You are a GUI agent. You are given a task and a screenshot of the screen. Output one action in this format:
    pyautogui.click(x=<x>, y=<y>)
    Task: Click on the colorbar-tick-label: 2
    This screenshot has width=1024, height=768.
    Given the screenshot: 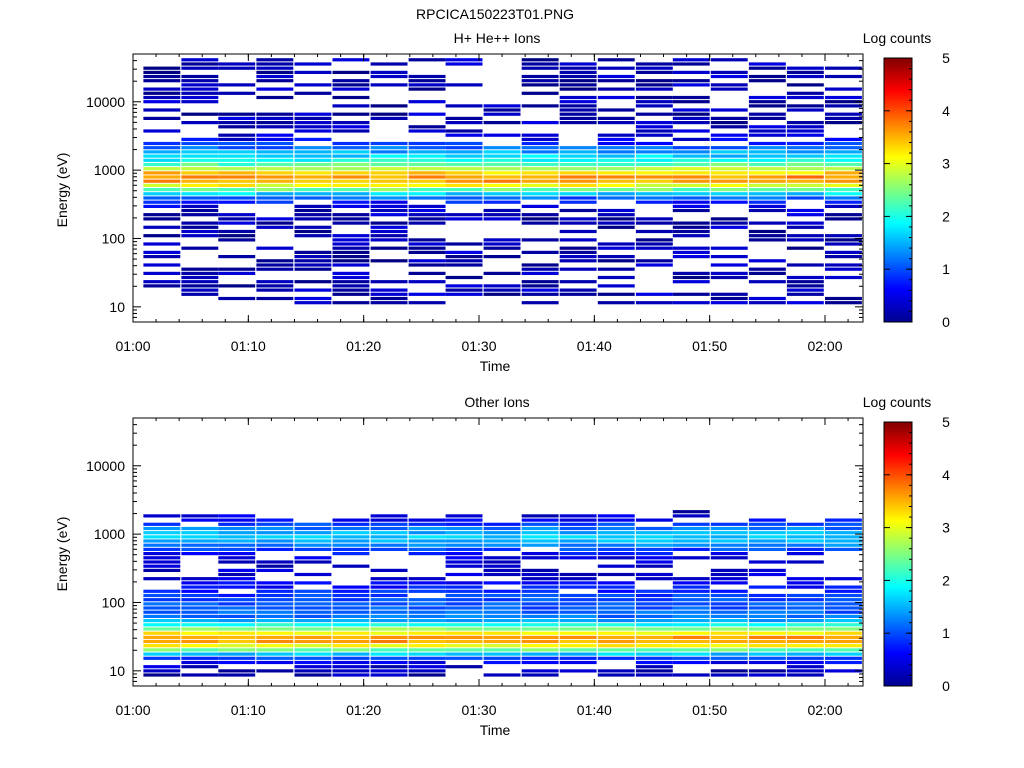 What is the action you would take?
    pyautogui.click(x=946, y=580)
    